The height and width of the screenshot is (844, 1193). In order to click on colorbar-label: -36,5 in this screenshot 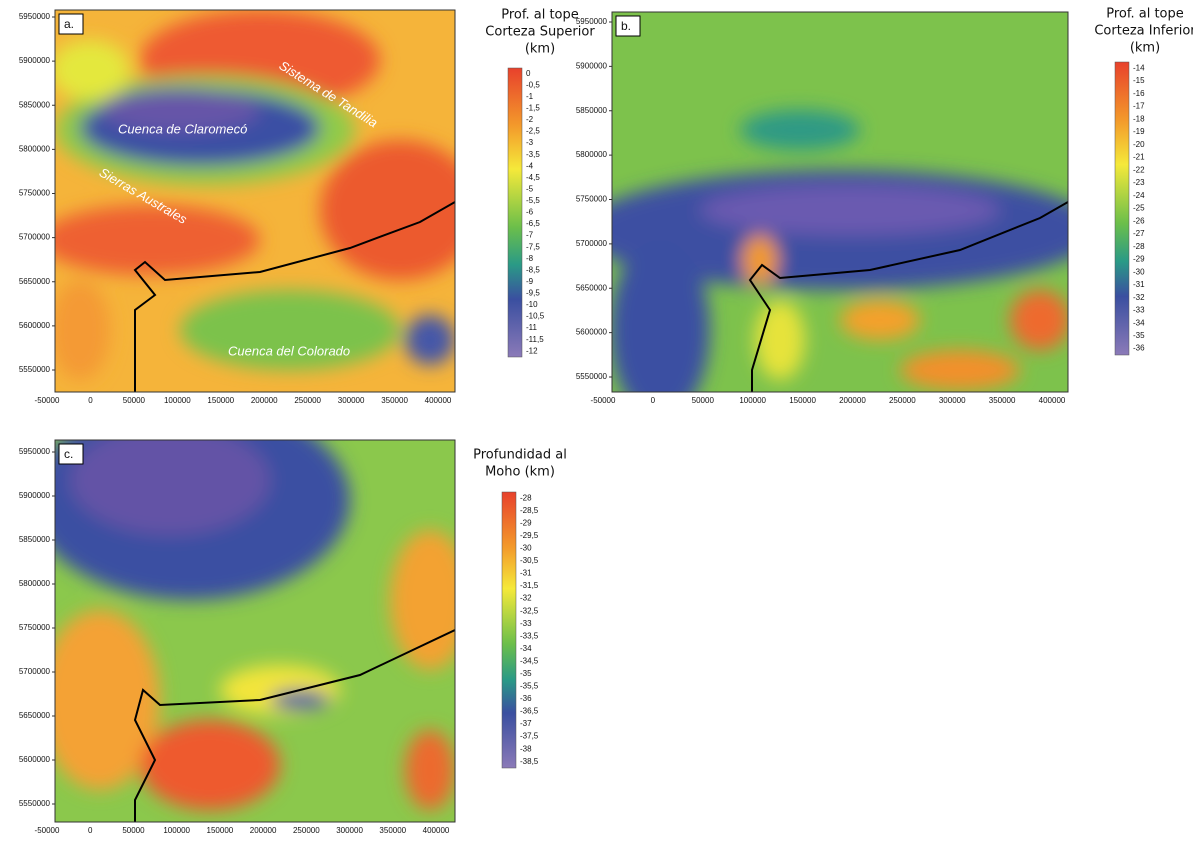, I will do `click(529, 711)`.